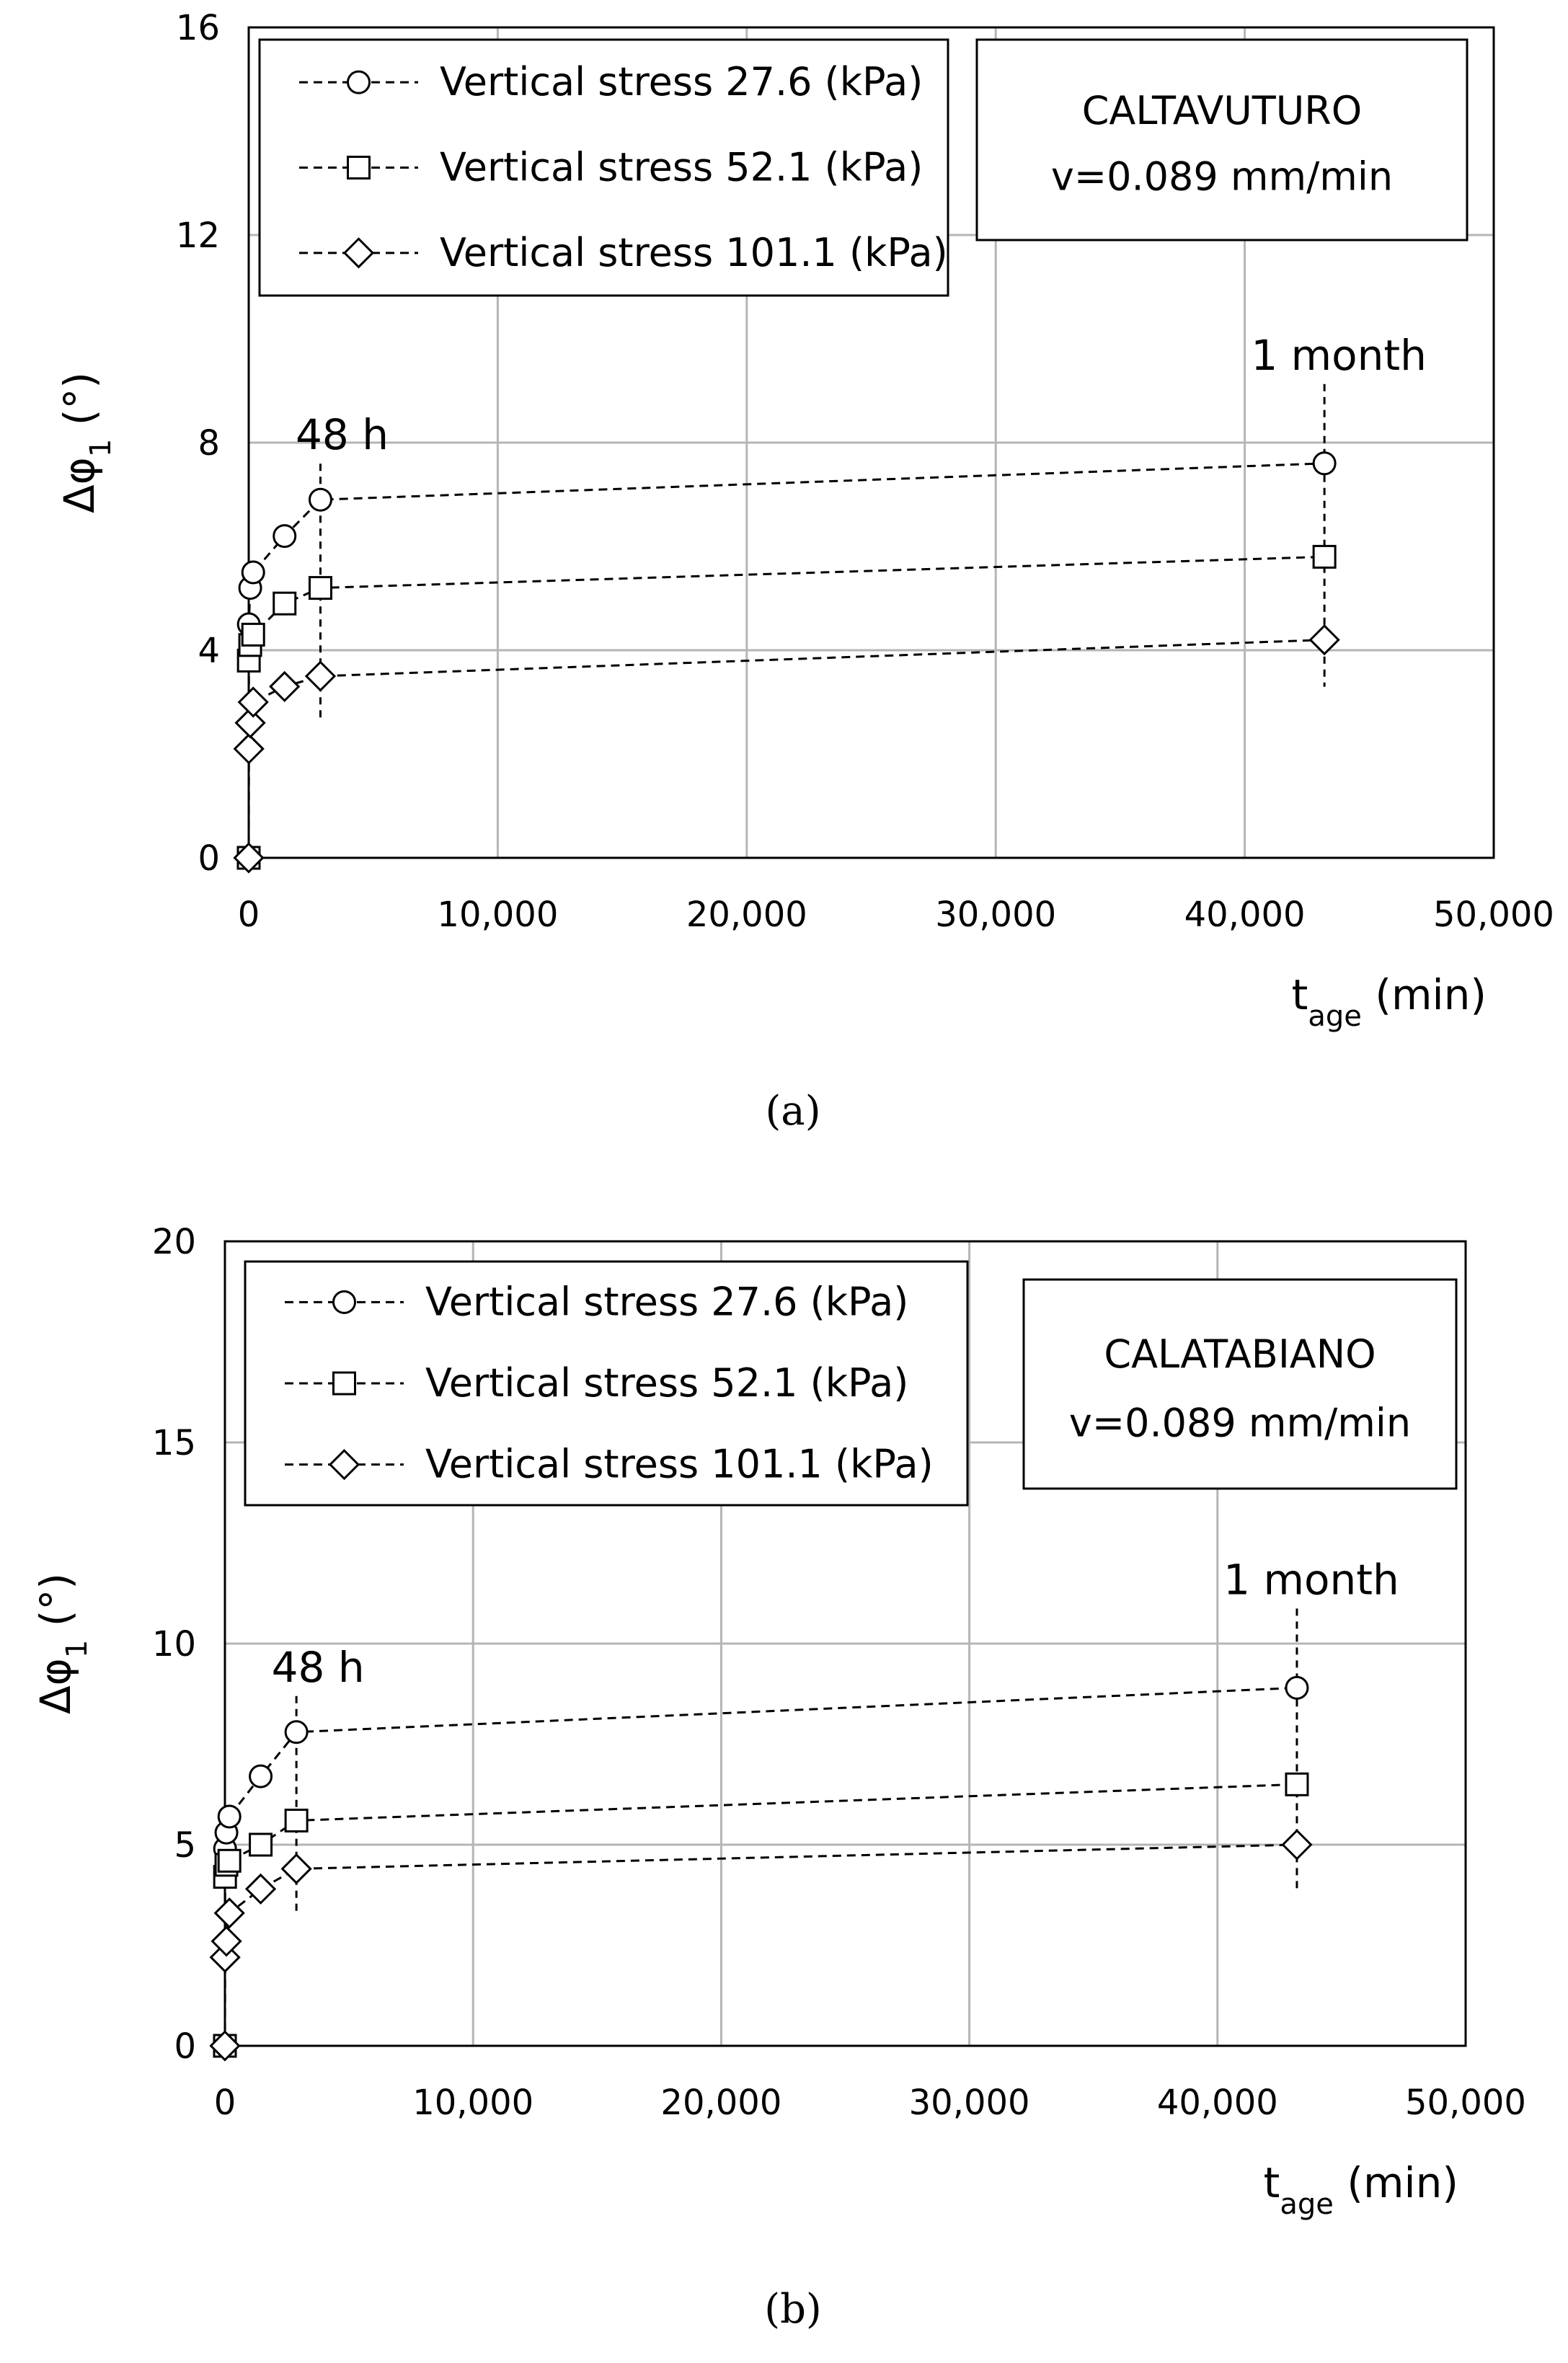  I want to click on y-tick-label: 8, so click(209, 444).